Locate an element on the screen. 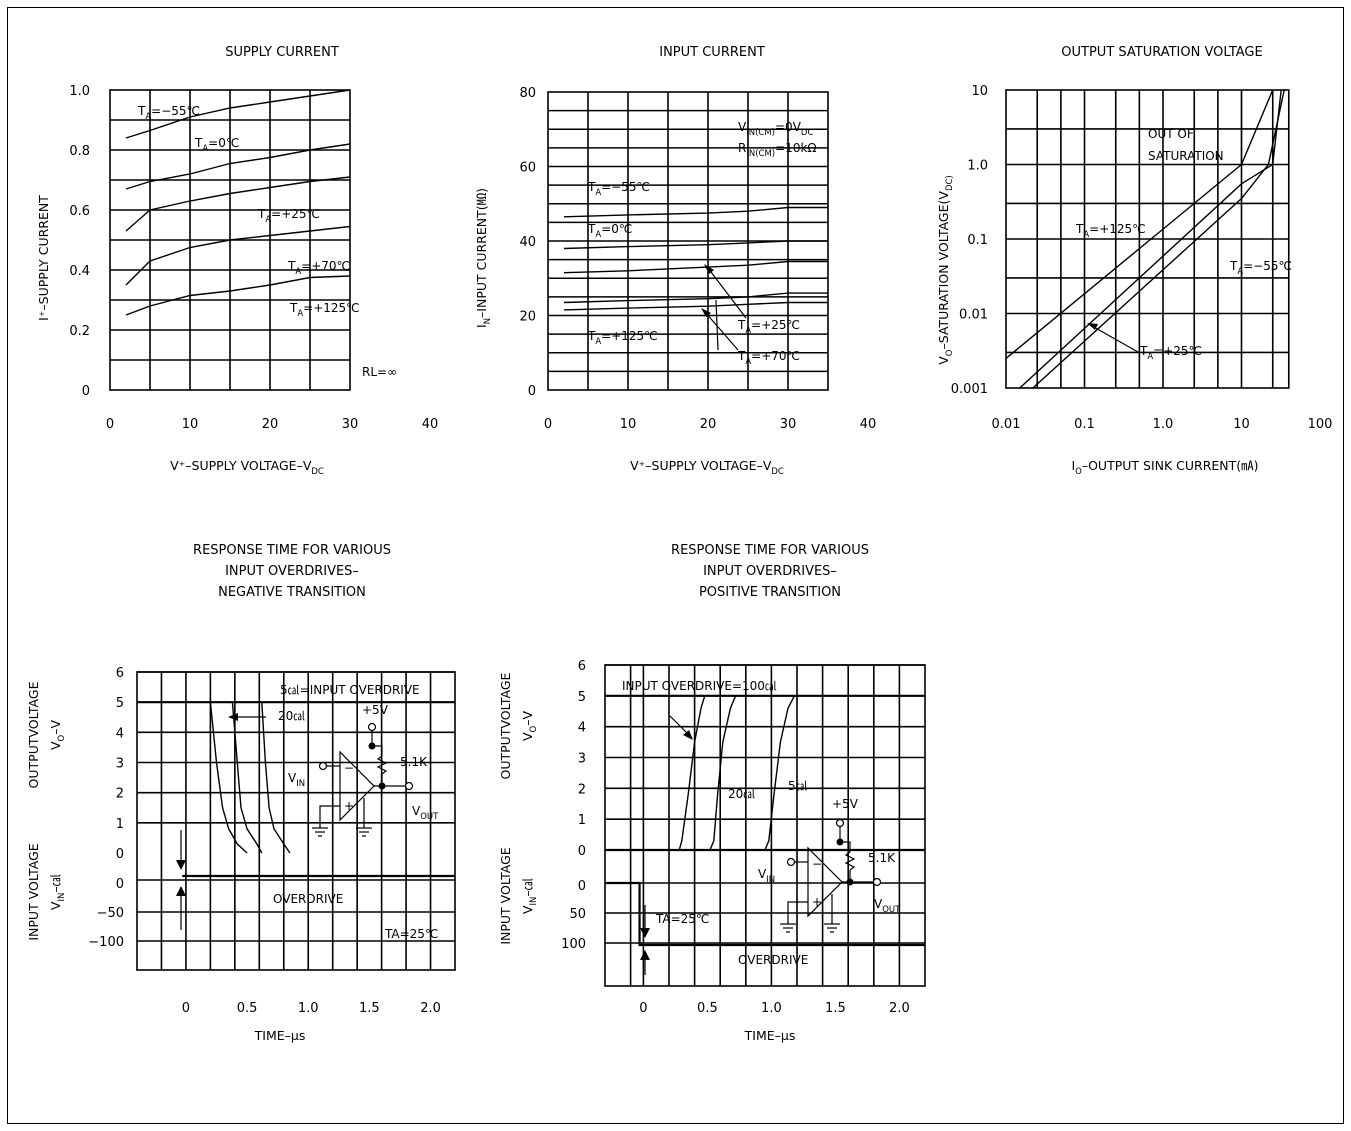 The width and height of the screenshot is (1351, 1131). tick-label: 5 is located at coordinates (120, 703).